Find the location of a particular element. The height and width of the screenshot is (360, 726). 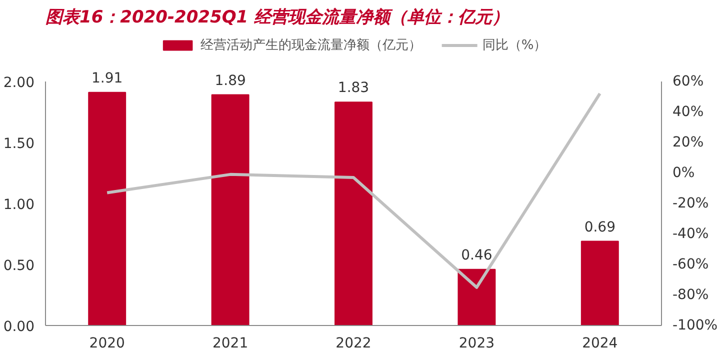

x-tick-label: 2023 is located at coordinates (476, 344).